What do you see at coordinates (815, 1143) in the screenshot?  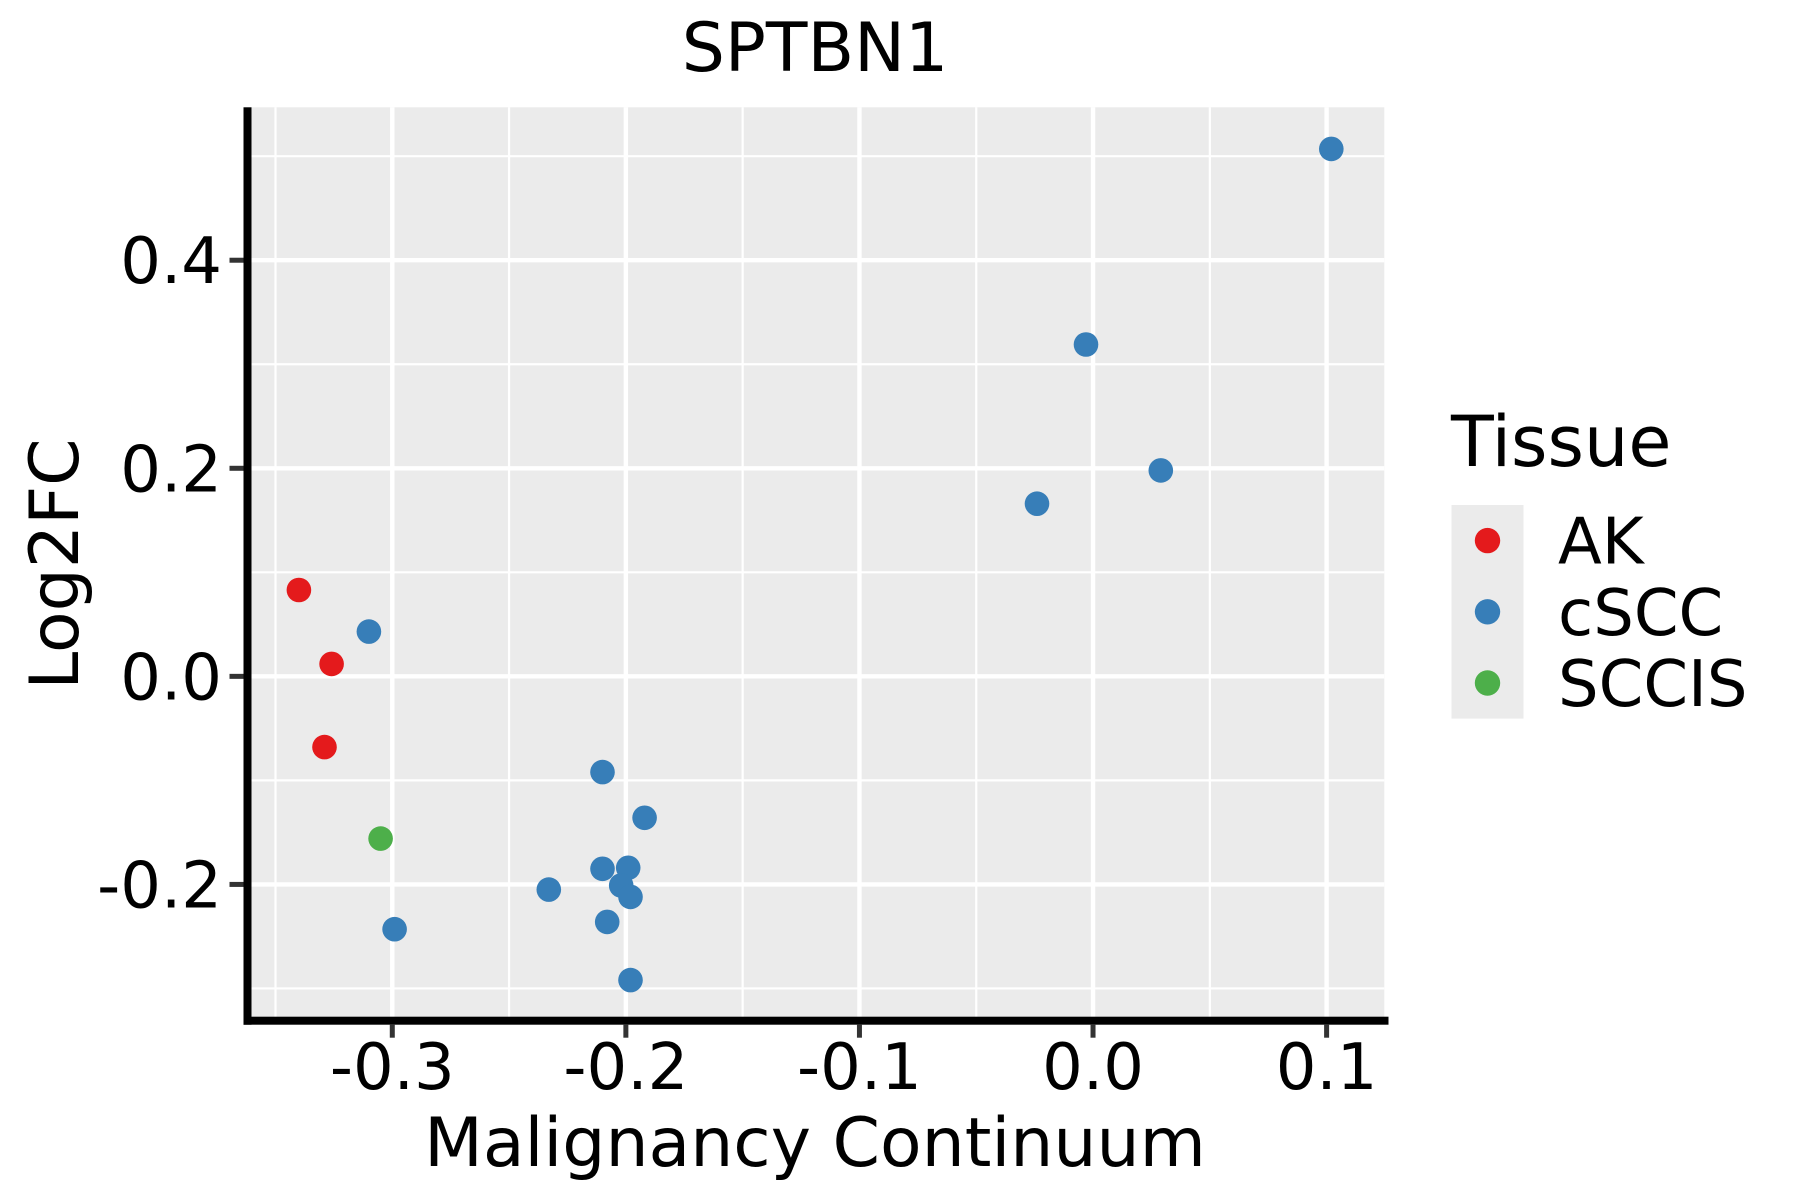 I see `x-axis-label: Malignancy Continuum` at bounding box center [815, 1143].